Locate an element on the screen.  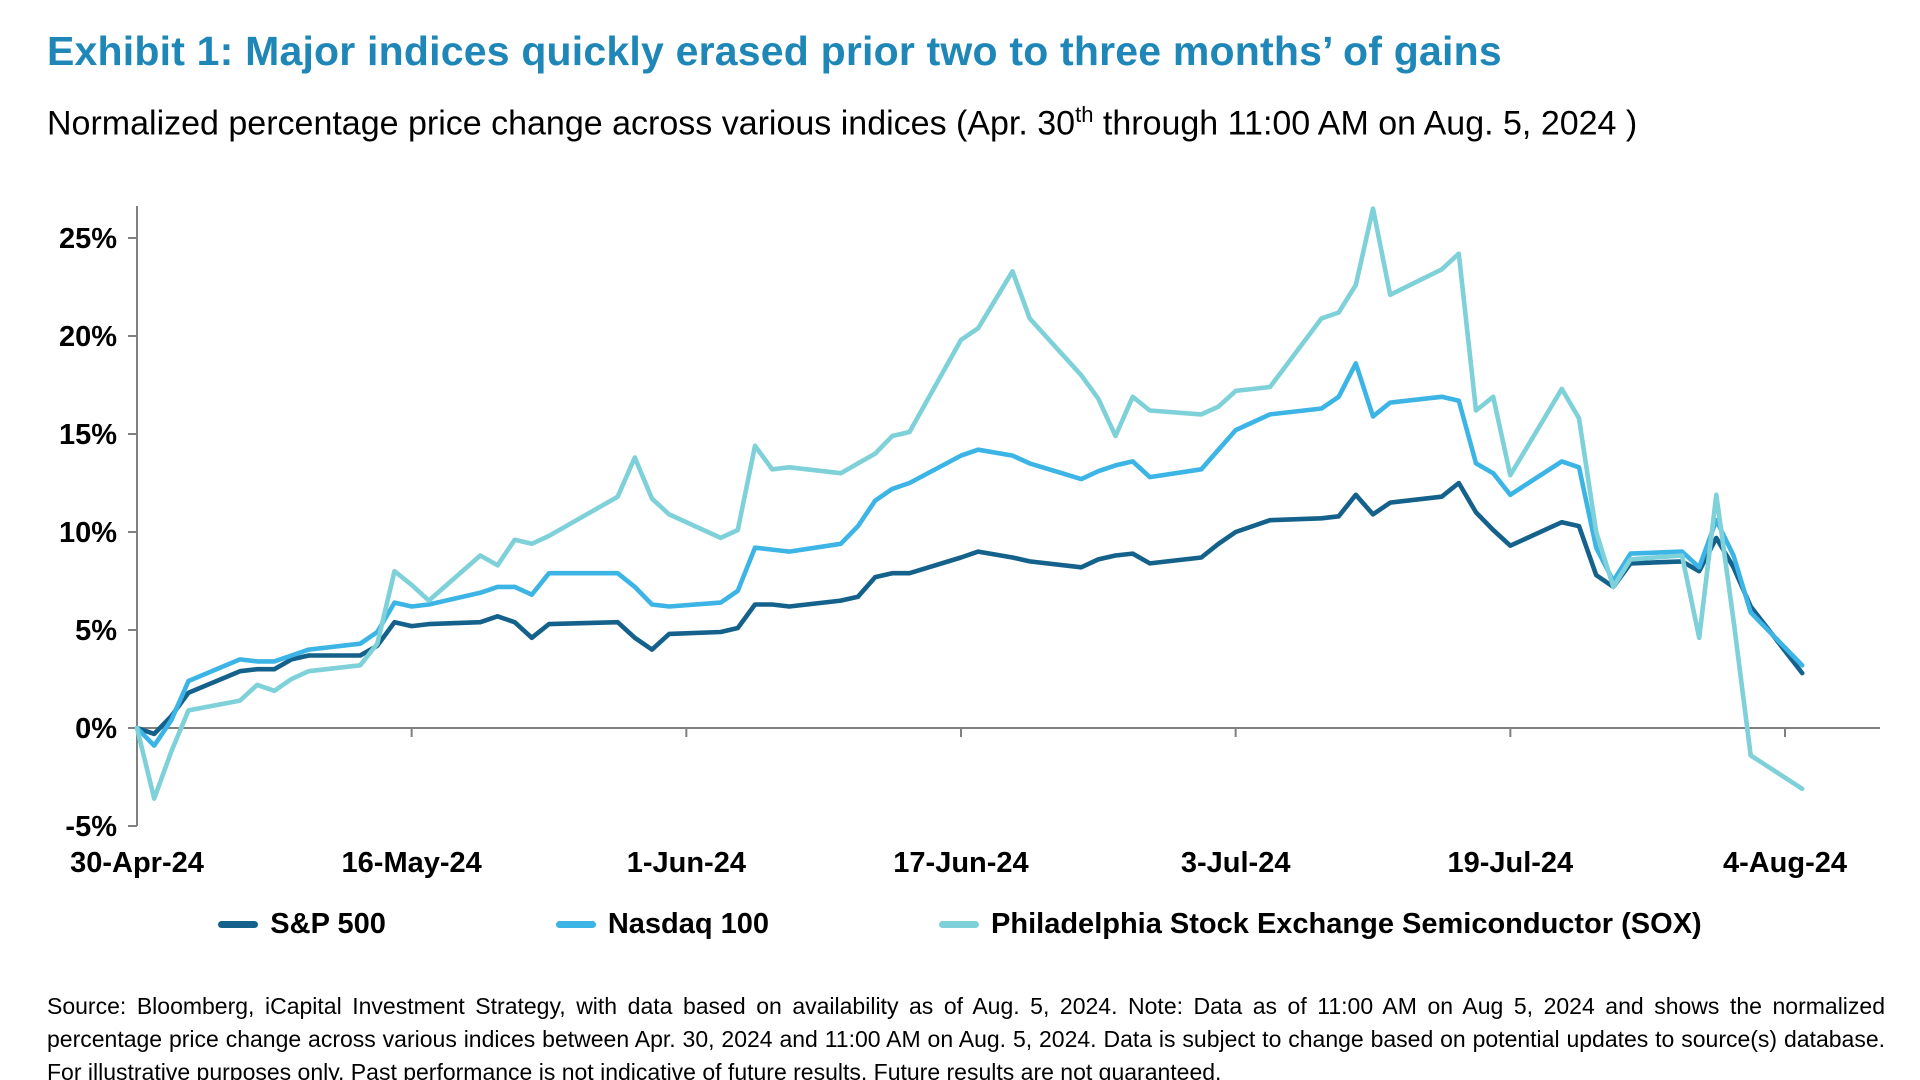
svg-text: 25% is located at coordinates (88, 239).